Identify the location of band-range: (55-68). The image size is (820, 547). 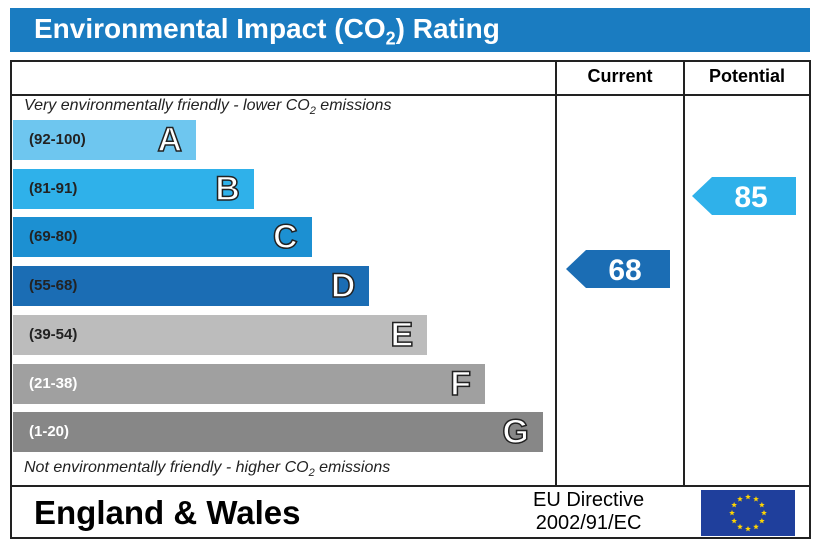
(53, 286).